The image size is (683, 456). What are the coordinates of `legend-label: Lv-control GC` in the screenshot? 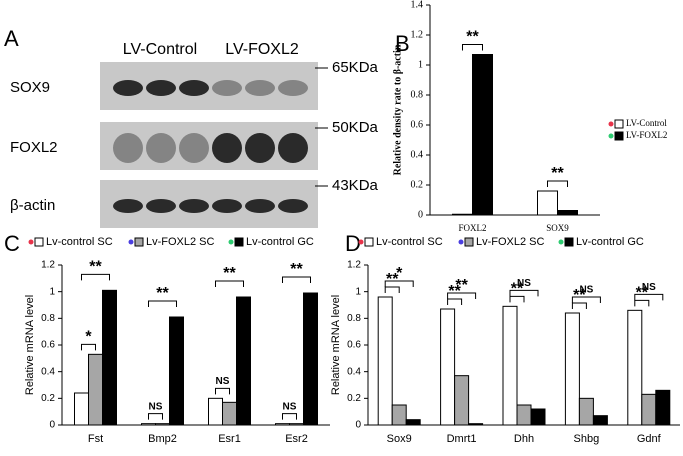 It's located at (280, 242).